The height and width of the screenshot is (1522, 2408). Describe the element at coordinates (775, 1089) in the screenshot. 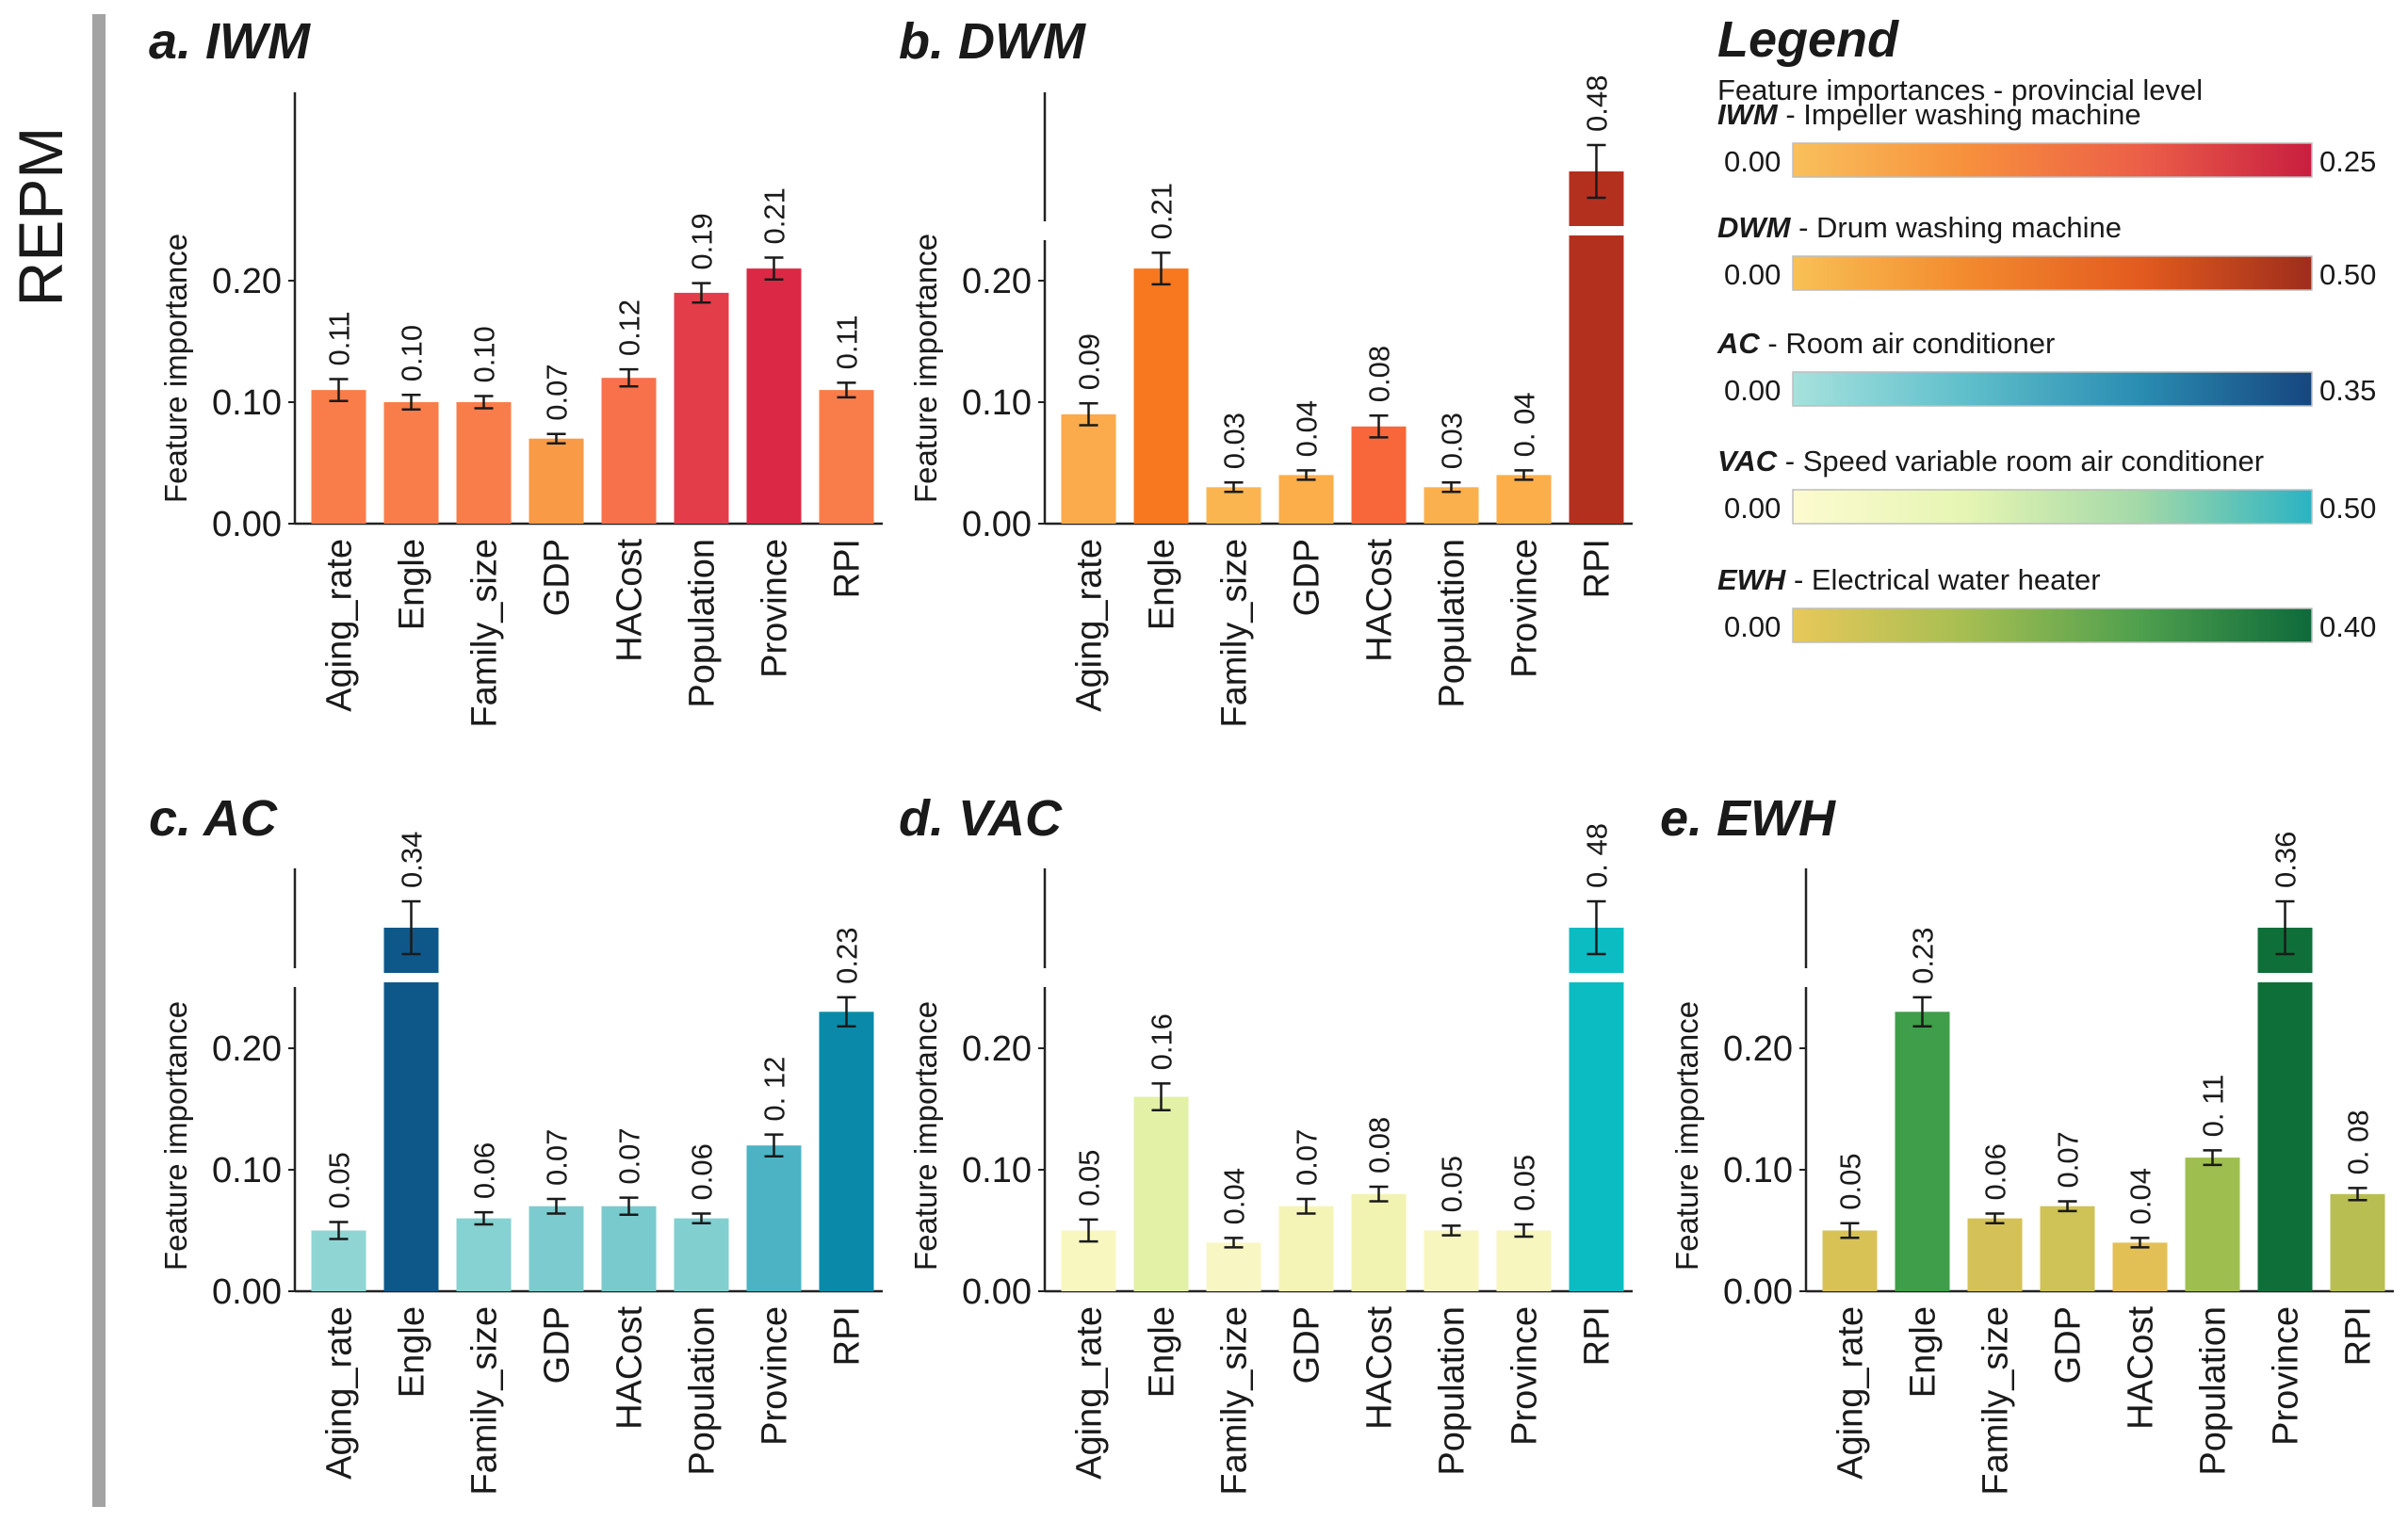

I see `value-label: 0. 12` at that location.